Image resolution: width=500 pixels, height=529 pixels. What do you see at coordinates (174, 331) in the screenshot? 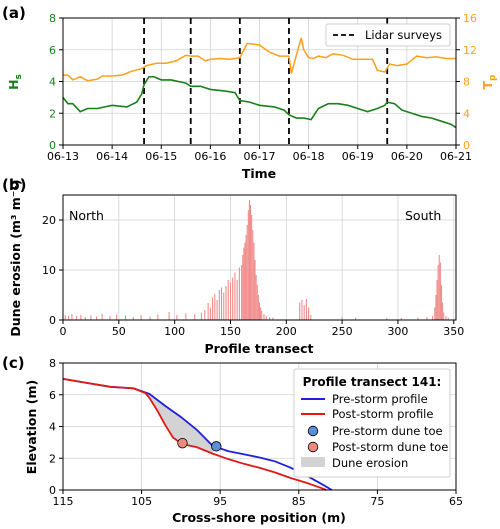
I see `tick-label-x: 100` at bounding box center [174, 331].